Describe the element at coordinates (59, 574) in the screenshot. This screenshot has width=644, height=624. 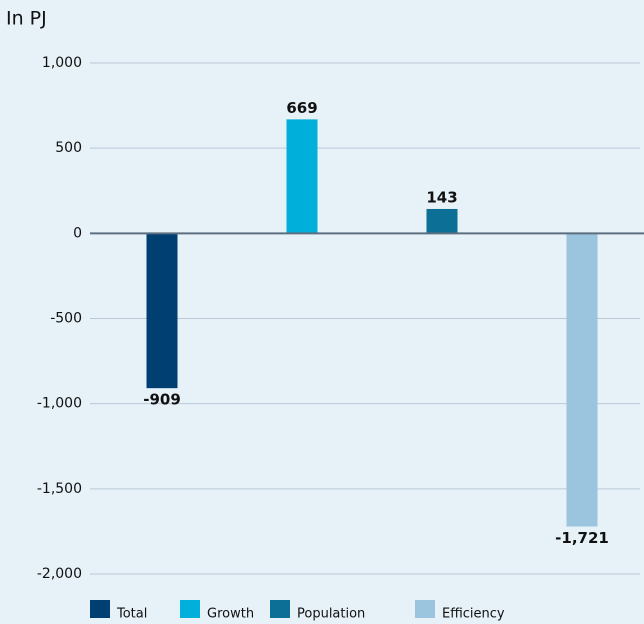
I see `y-tick-label: -2,000` at that location.